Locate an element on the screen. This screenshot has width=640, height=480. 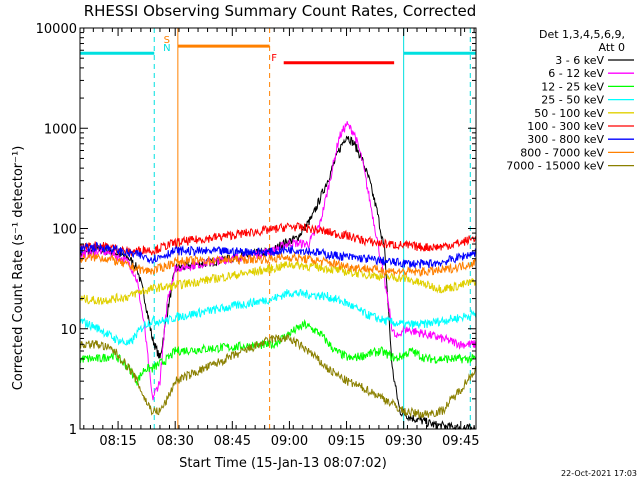
y-tick-label: 10 is located at coordinates (68, 330).